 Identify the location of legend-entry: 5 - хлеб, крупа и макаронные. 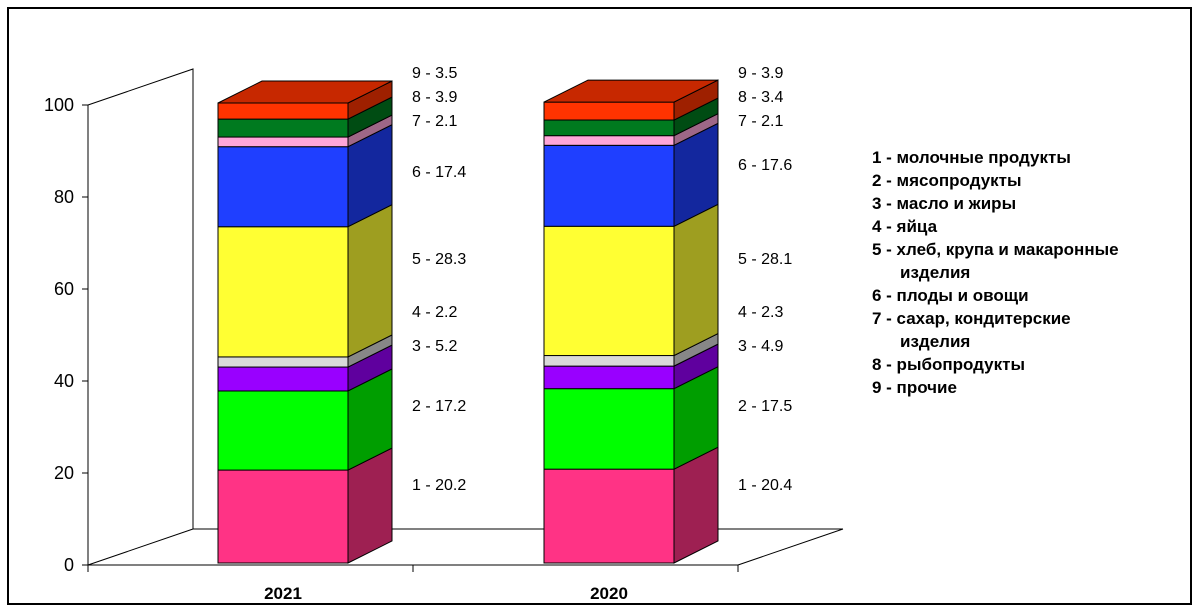
(995, 249).